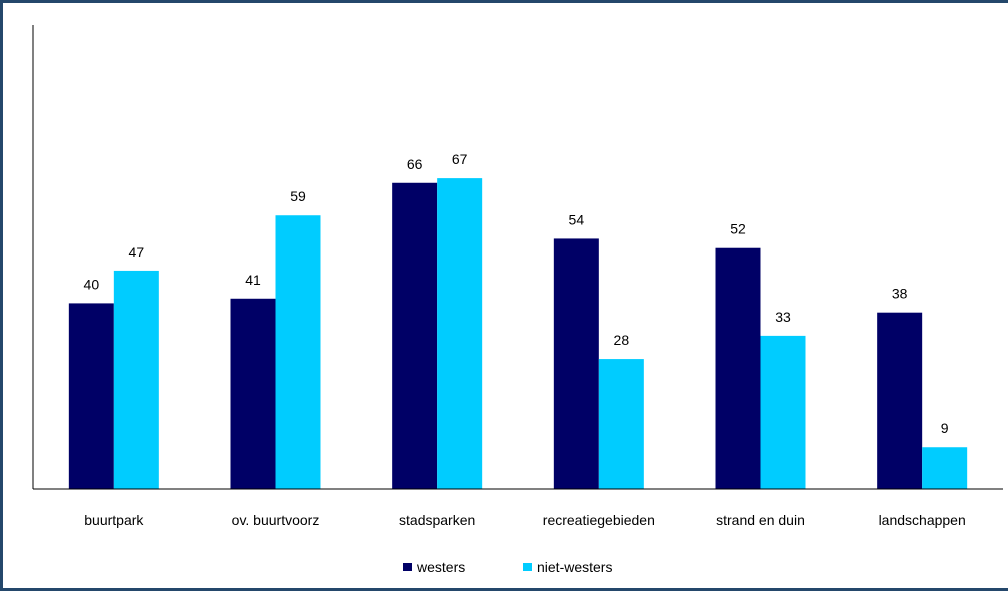 This screenshot has height=594, width=1008. What do you see at coordinates (298, 196) in the screenshot?
I see `value-label: 59` at bounding box center [298, 196].